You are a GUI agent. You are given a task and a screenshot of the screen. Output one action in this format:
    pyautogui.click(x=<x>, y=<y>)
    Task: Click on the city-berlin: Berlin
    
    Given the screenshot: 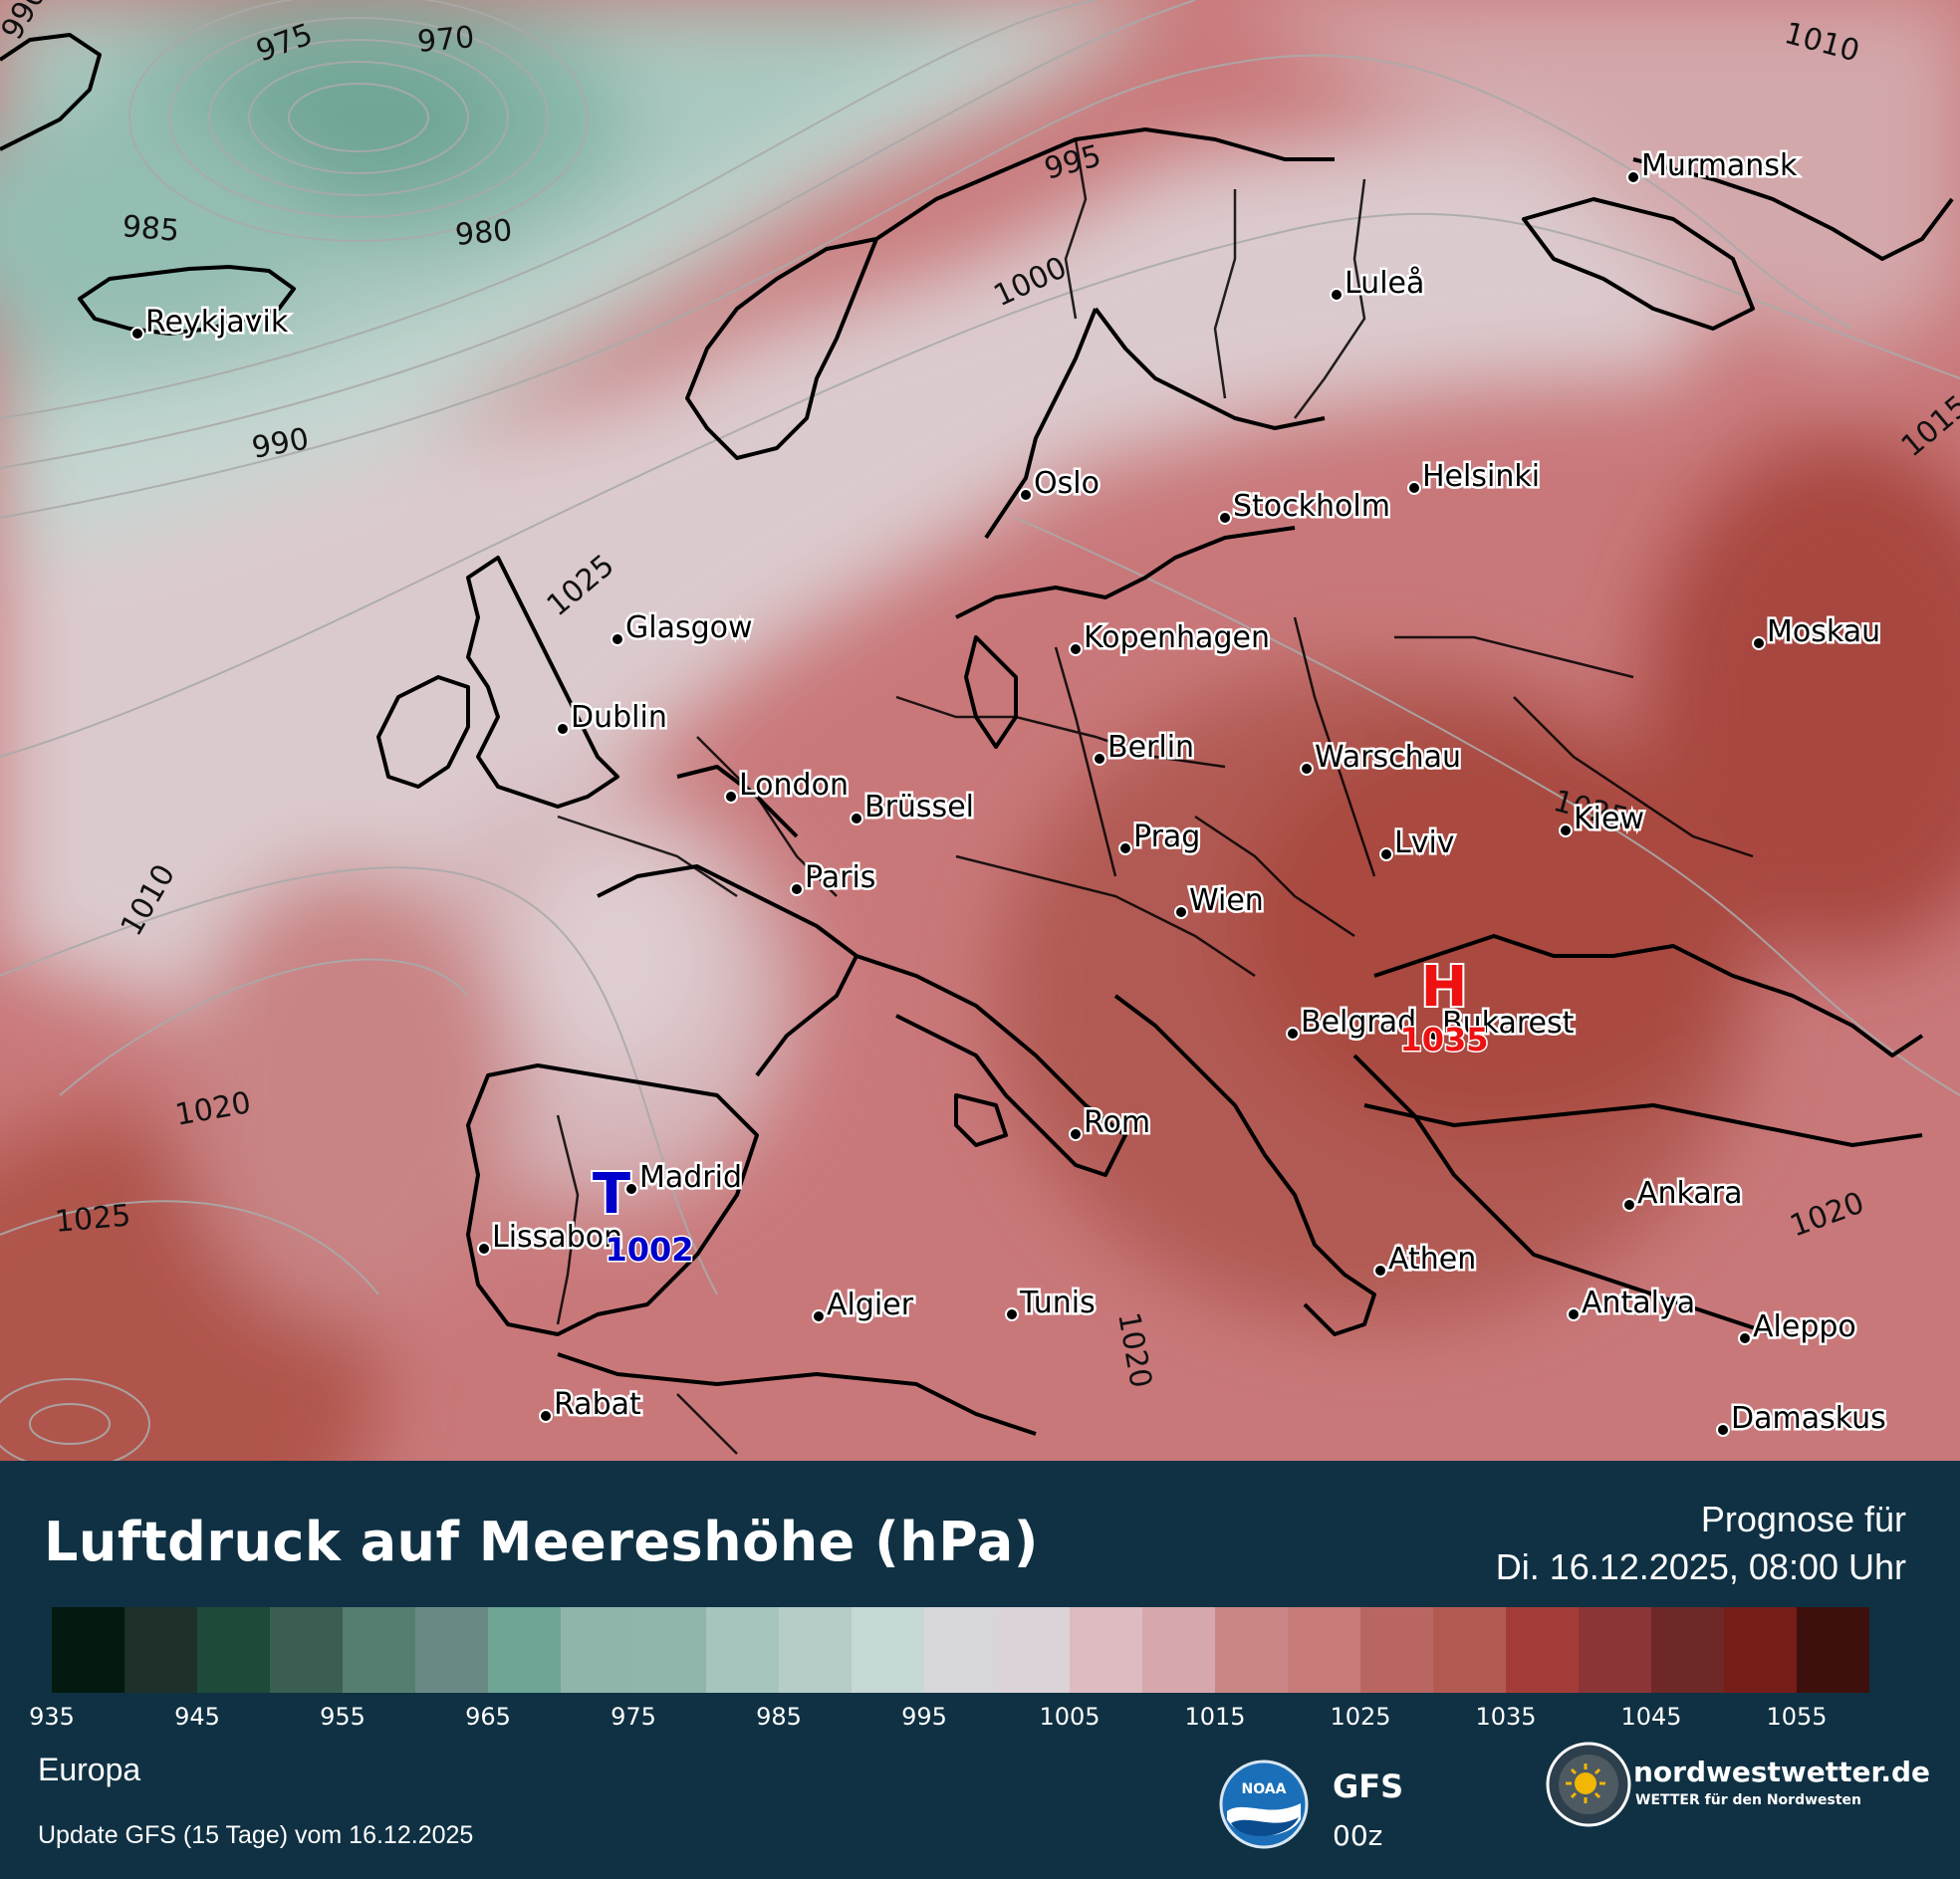 What is the action you would take?
    pyautogui.click(x=1145, y=748)
    